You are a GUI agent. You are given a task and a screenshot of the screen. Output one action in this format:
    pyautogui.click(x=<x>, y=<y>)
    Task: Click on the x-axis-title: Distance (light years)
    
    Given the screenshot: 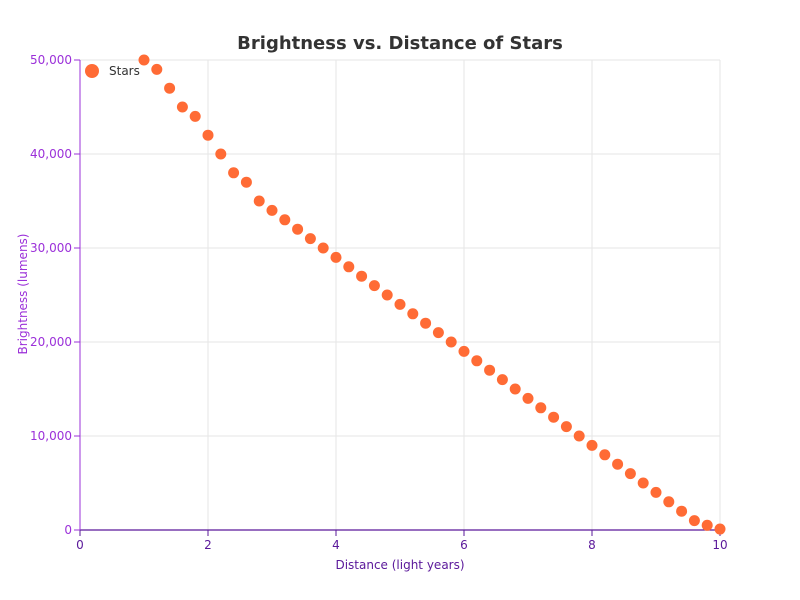 What is the action you would take?
    pyautogui.click(x=399, y=565)
    